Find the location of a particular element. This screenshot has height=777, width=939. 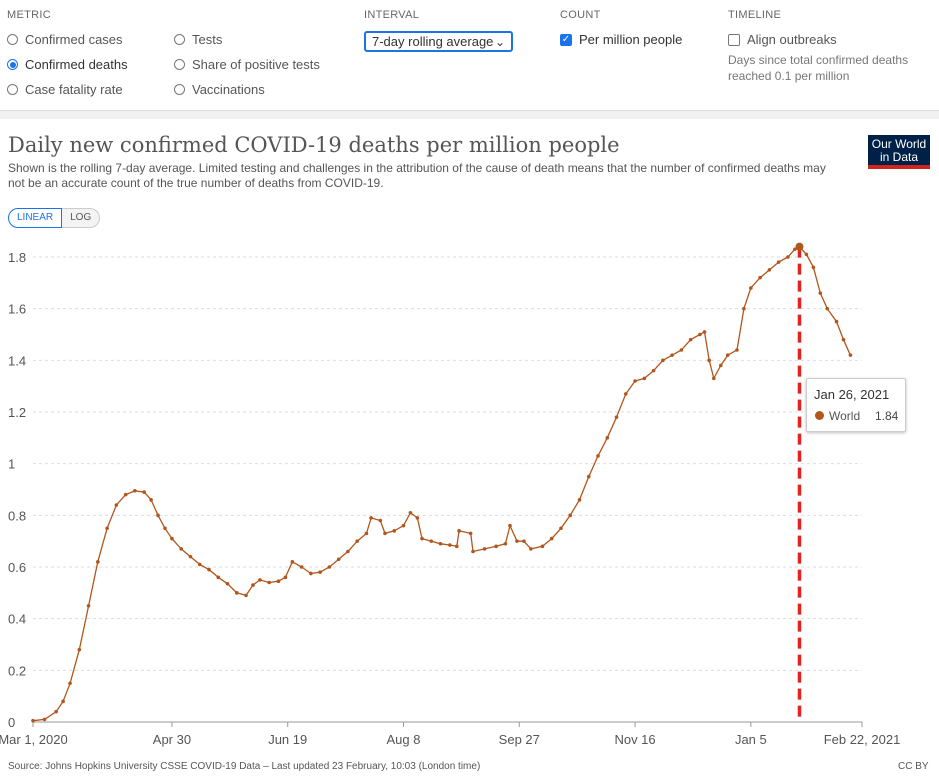

metric-option-vaccinations: Vaccinations is located at coordinates (219, 89).